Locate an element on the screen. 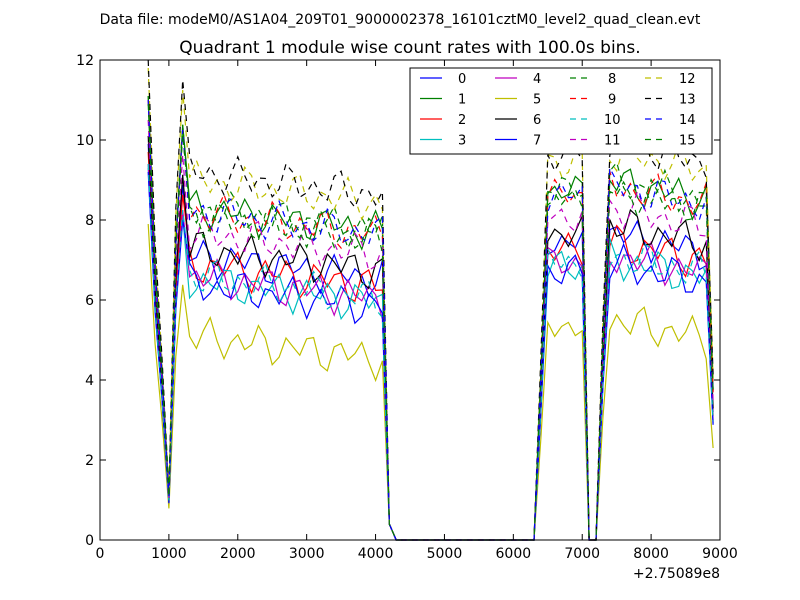 The height and width of the screenshot is (600, 800). x-offset-label: +2.75089e8 is located at coordinates (676, 574).